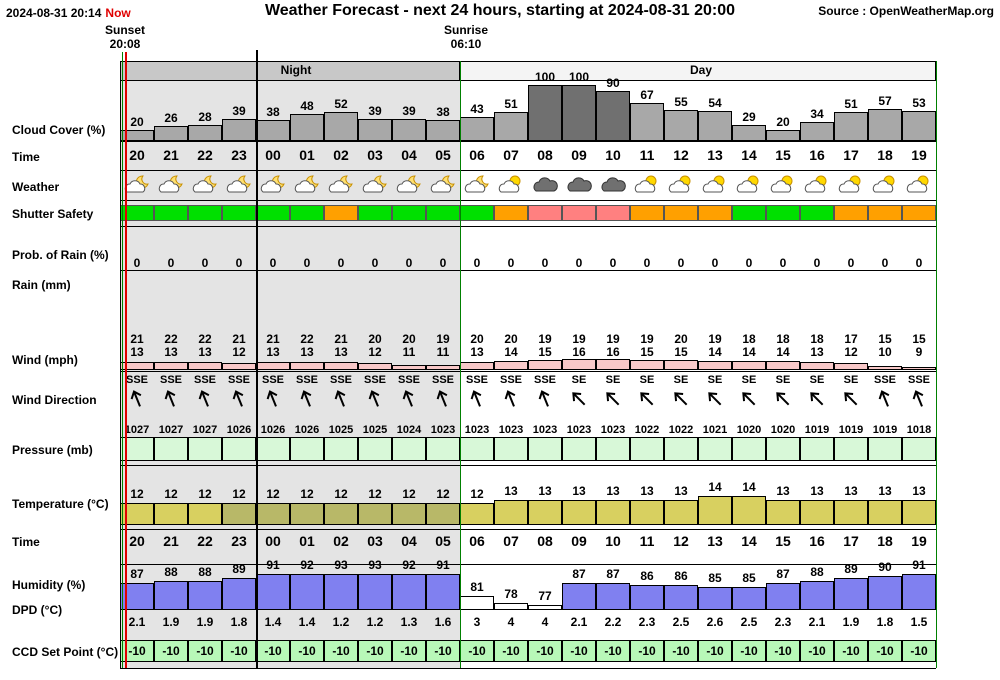 This screenshot has height=680, width=1000. What do you see at coordinates (205, 622) in the screenshot?
I see `dpd-value: 1.9` at bounding box center [205, 622].